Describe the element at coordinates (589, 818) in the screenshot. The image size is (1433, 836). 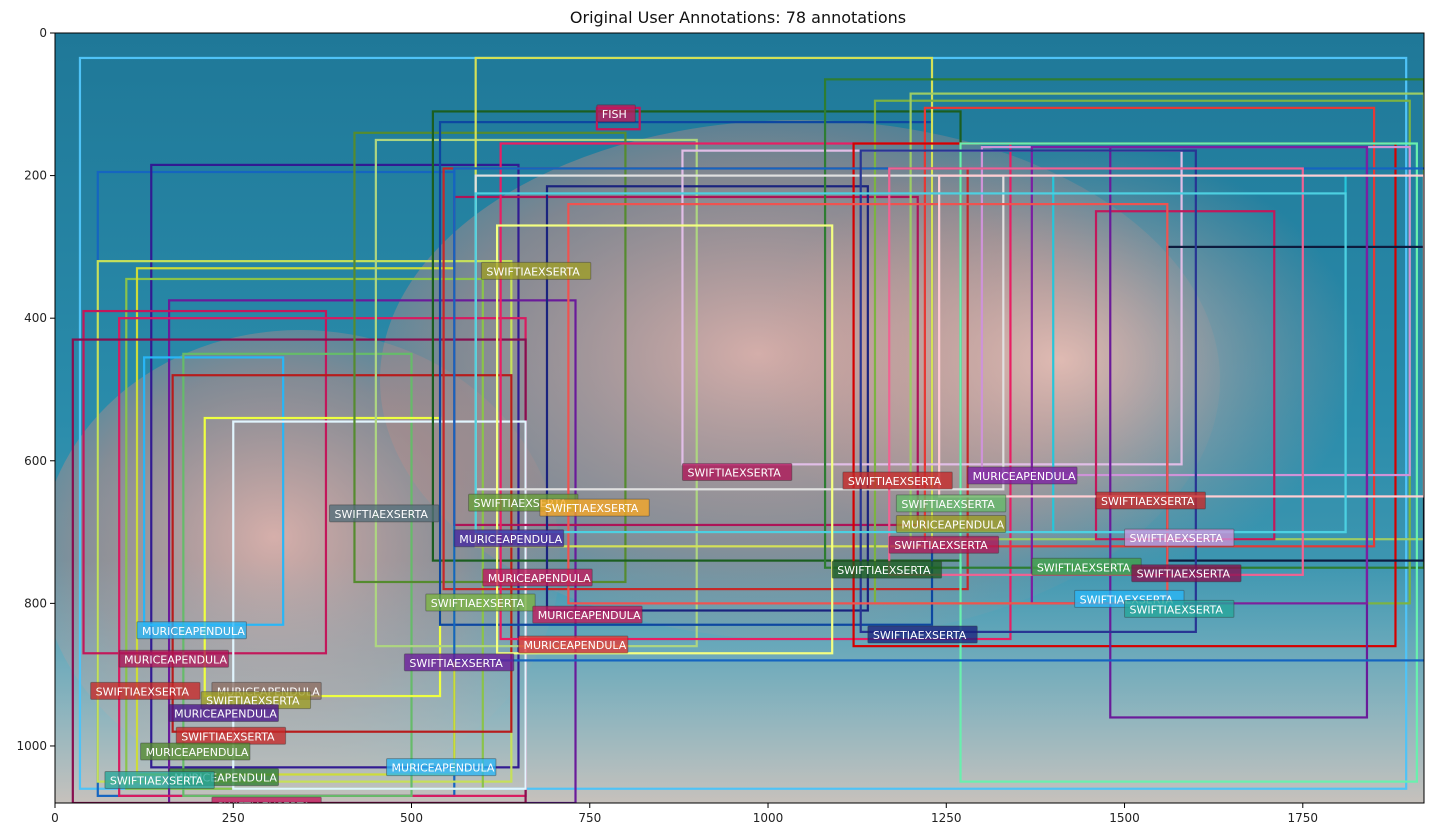
I see `x-tick-label: 750` at that location.